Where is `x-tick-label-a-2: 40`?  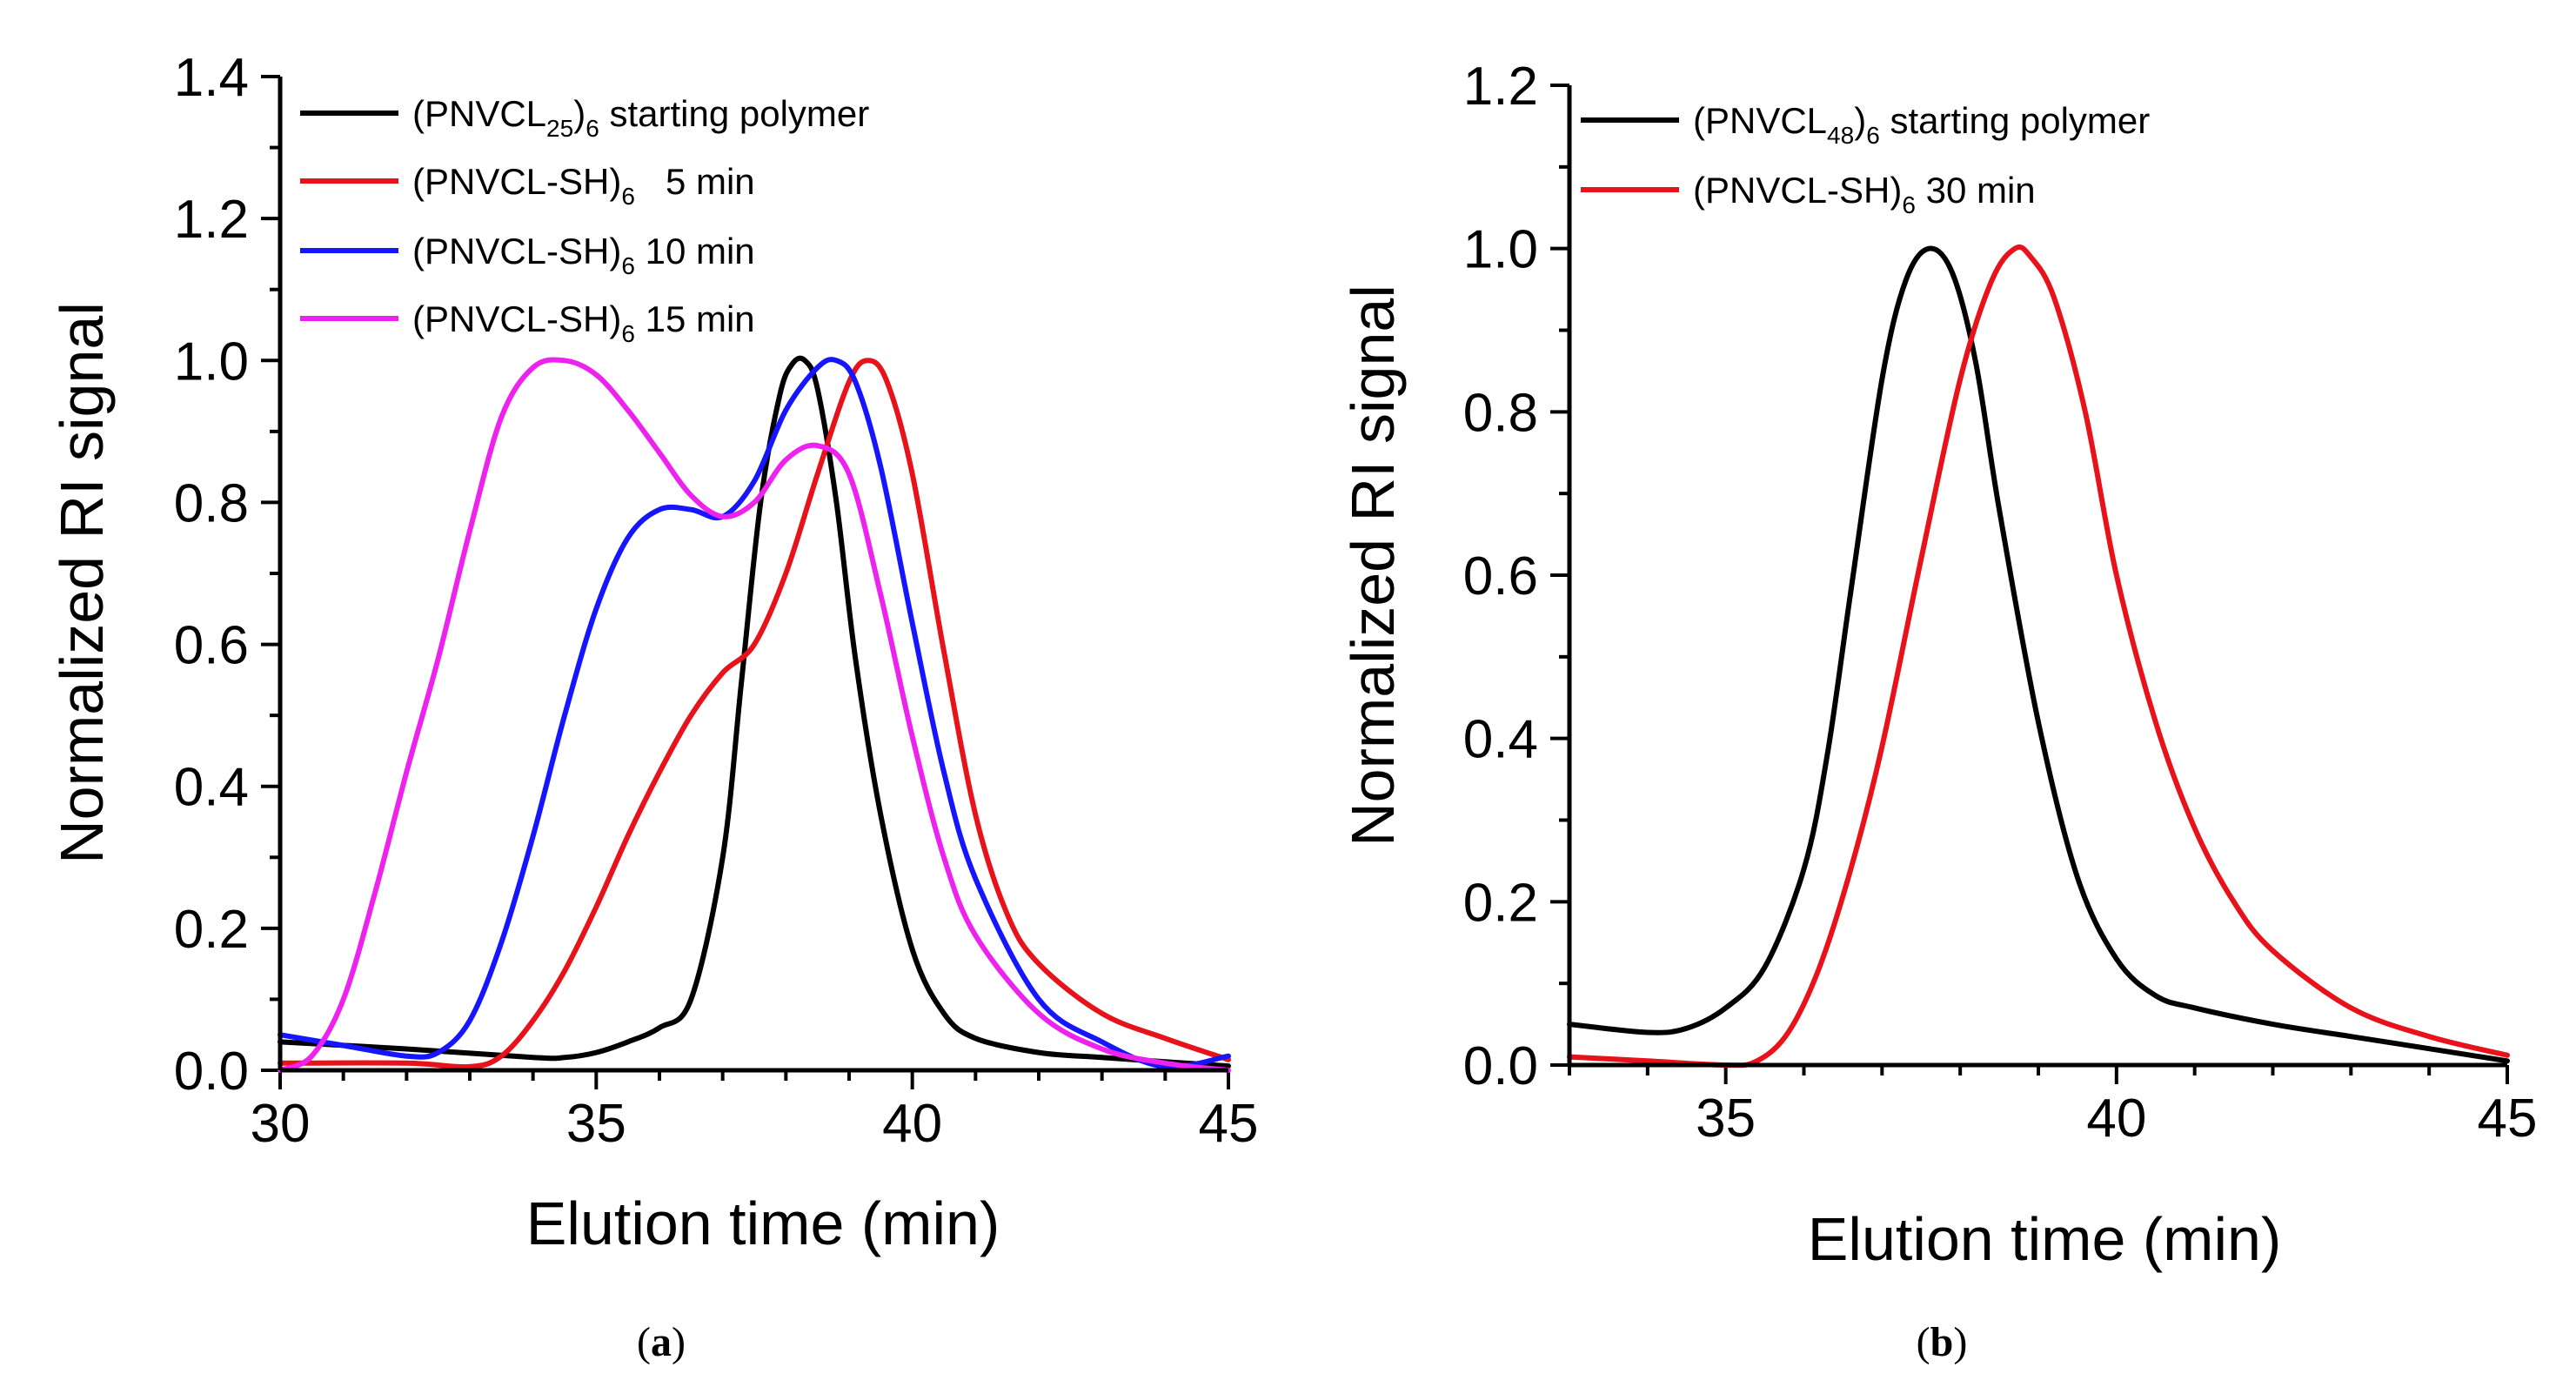 x-tick-label-a-2: 40 is located at coordinates (912, 1124).